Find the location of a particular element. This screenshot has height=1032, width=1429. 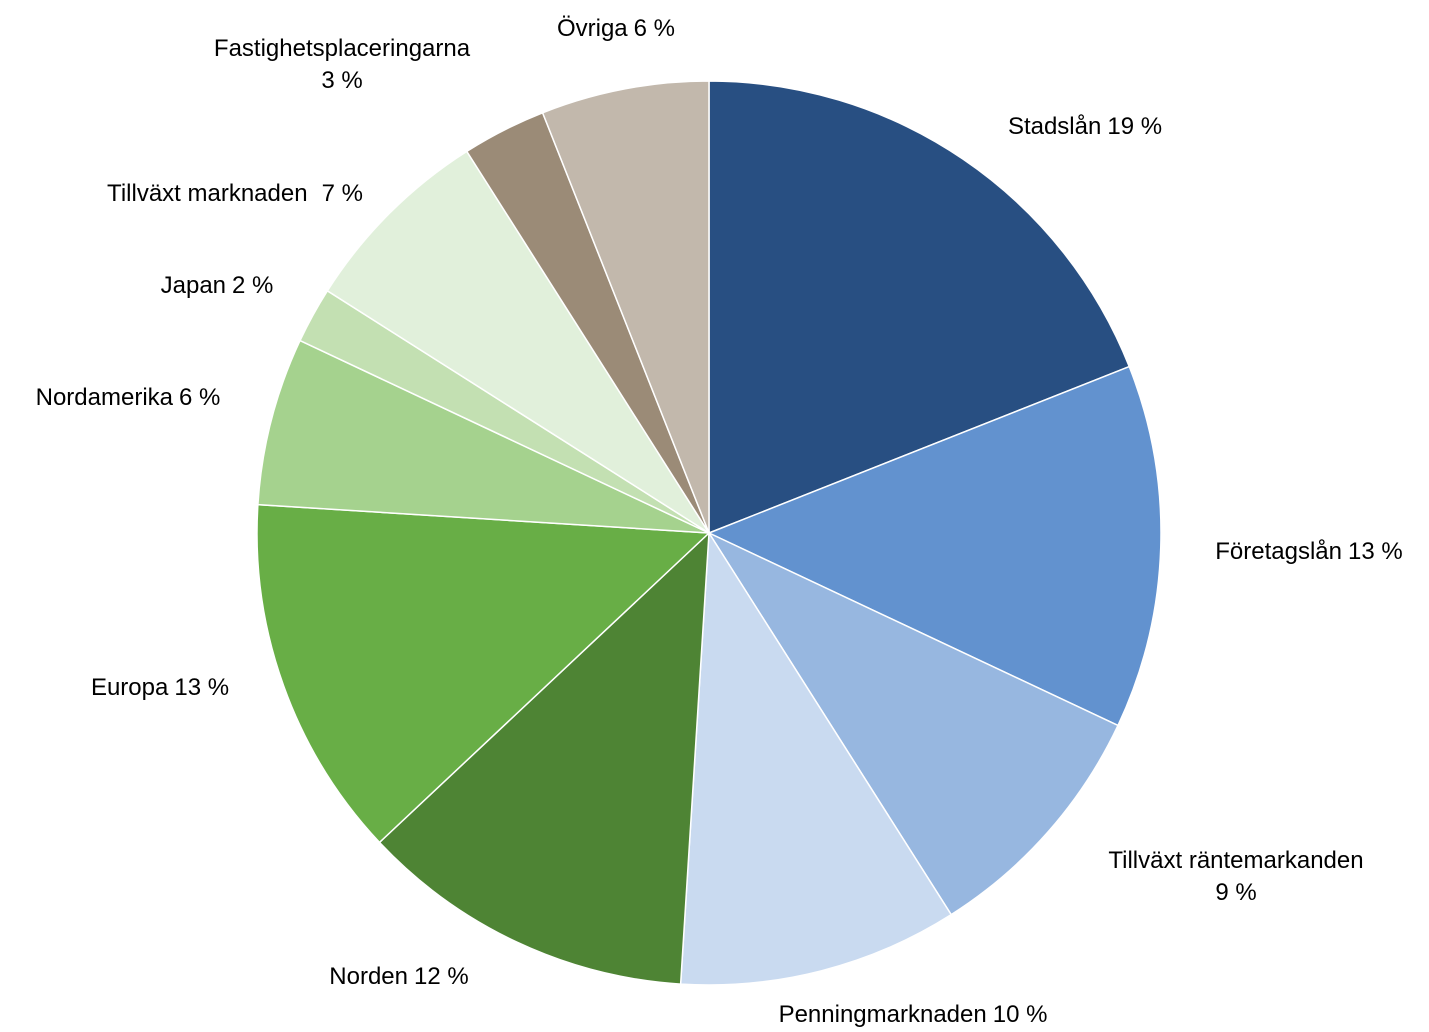

slice-label: Företagslån 13 % is located at coordinates (1308, 551).